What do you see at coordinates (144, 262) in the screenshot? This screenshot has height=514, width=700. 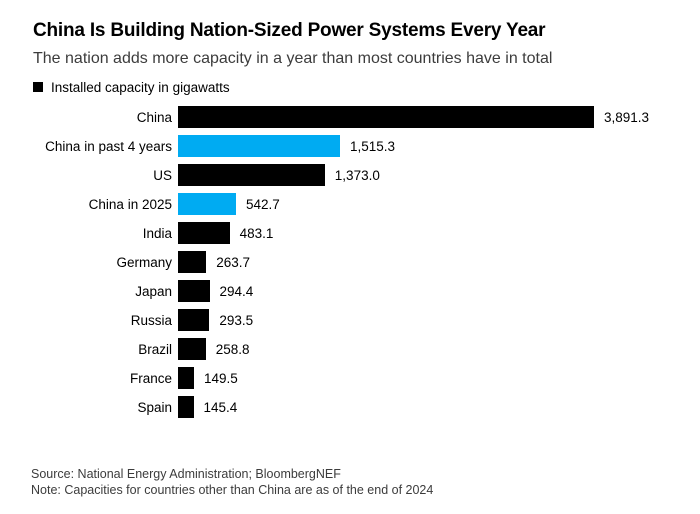 I see `category-label: Germany` at bounding box center [144, 262].